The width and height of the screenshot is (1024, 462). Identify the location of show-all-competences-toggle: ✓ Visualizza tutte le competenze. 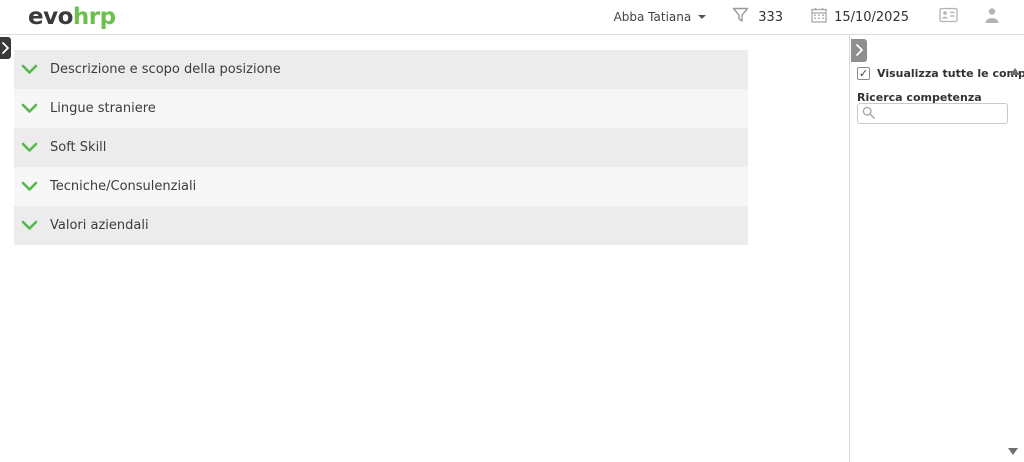
(940, 73).